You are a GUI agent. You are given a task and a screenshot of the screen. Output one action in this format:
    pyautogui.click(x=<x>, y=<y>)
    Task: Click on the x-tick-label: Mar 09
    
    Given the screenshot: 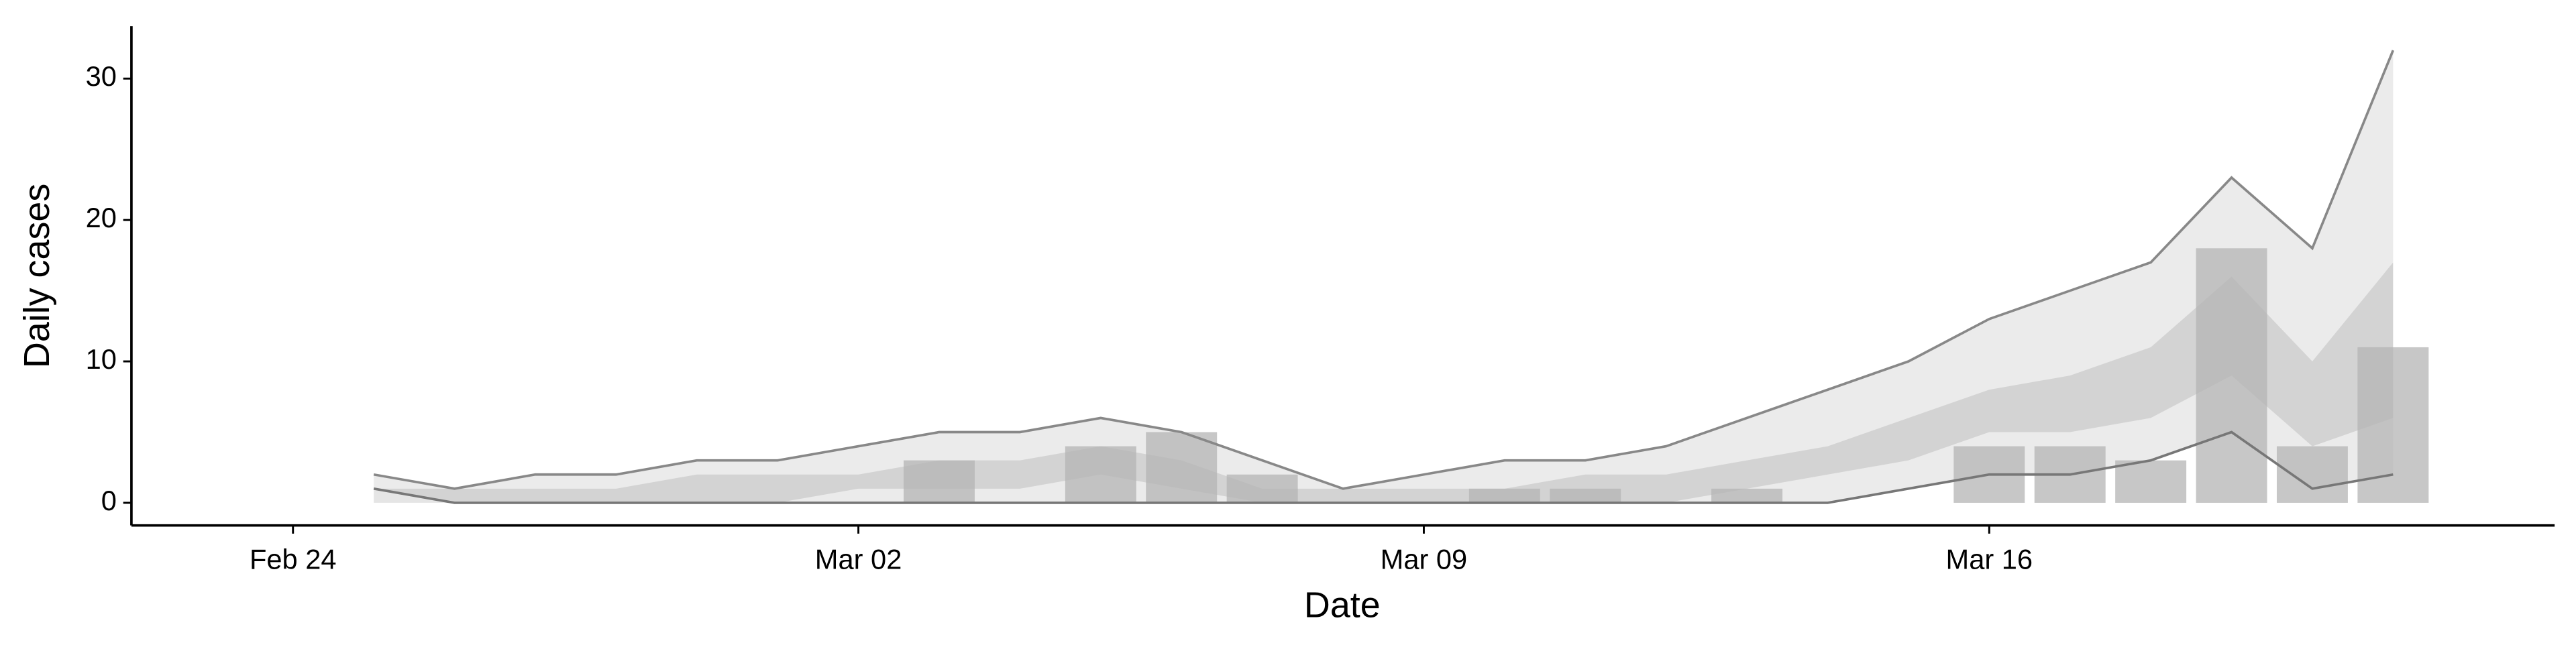 What is the action you would take?
    pyautogui.click(x=1424, y=559)
    